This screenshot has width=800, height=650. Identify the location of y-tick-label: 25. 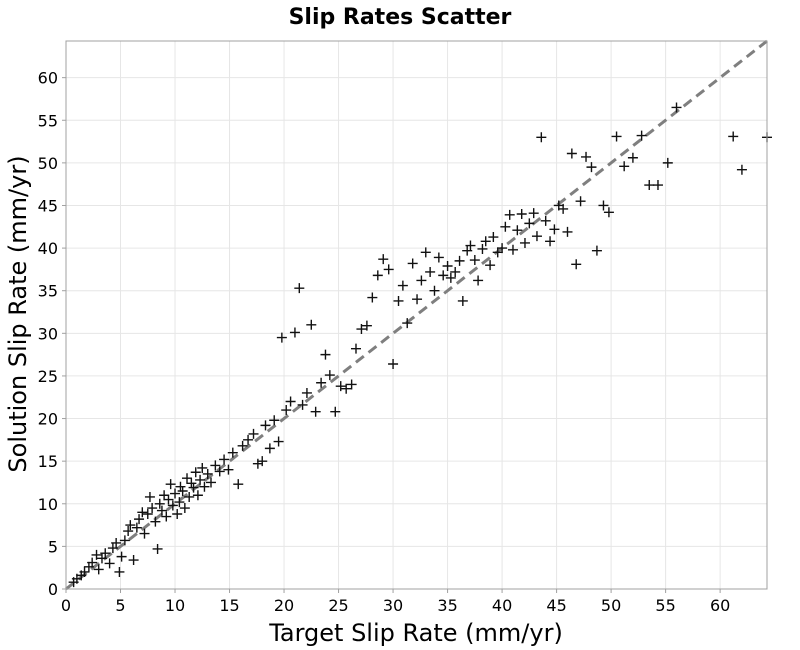
(48, 376).